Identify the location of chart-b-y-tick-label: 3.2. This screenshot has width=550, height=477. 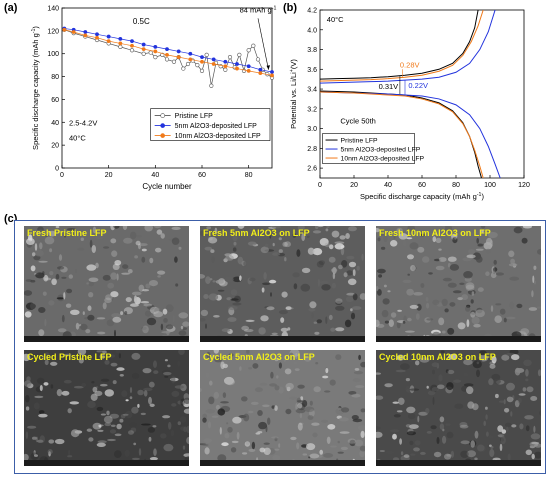
(312, 109).